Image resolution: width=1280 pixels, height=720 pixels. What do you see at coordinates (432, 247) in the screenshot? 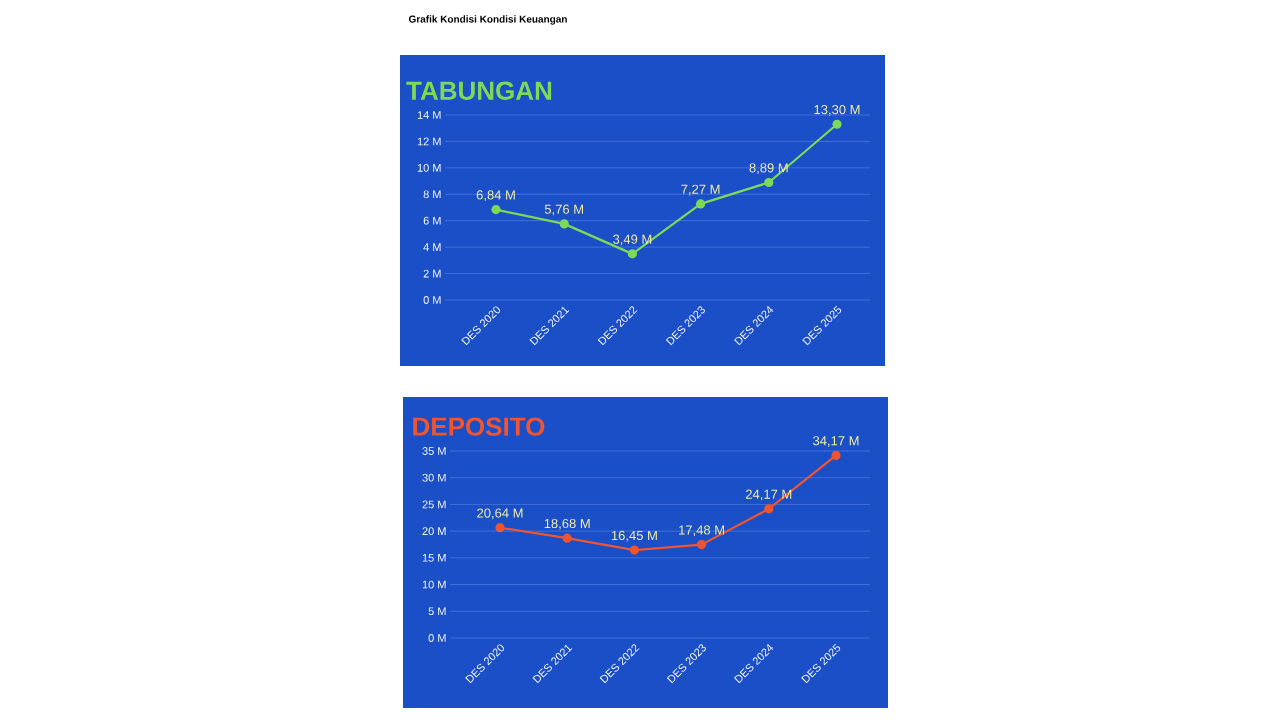
I see `y-tick-label: 4 M` at bounding box center [432, 247].